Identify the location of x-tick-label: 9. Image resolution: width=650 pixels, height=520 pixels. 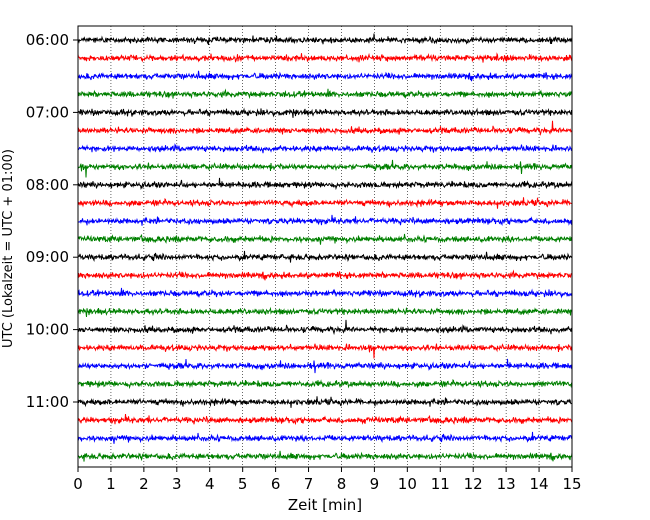
(375, 484).